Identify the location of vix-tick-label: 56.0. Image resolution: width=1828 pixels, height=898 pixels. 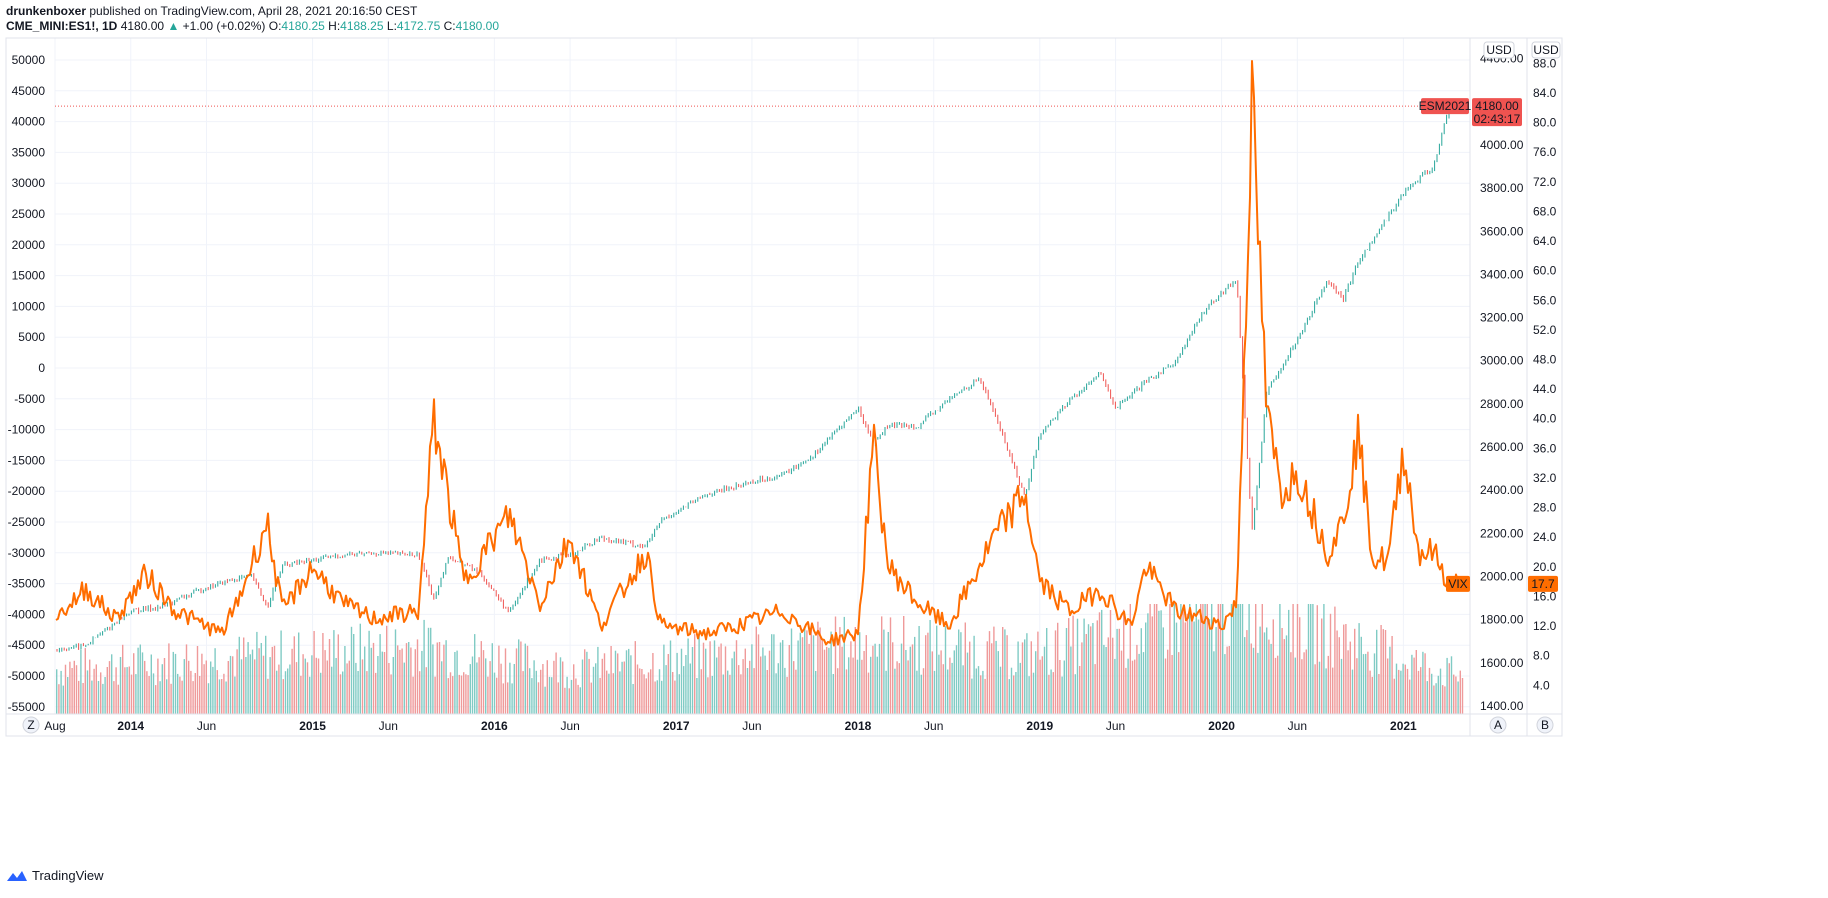
(1545, 300).